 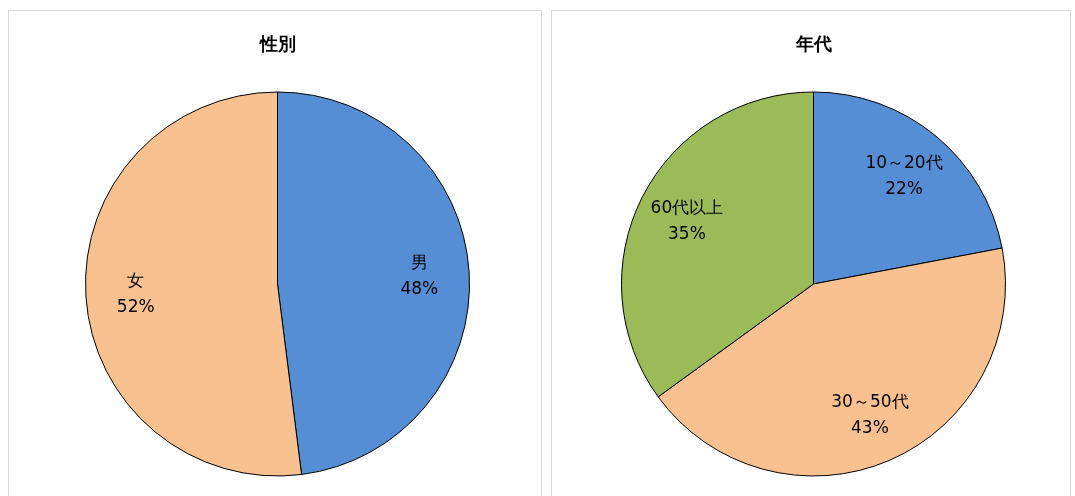 I want to click on data-label: 48%, so click(x=419, y=288).